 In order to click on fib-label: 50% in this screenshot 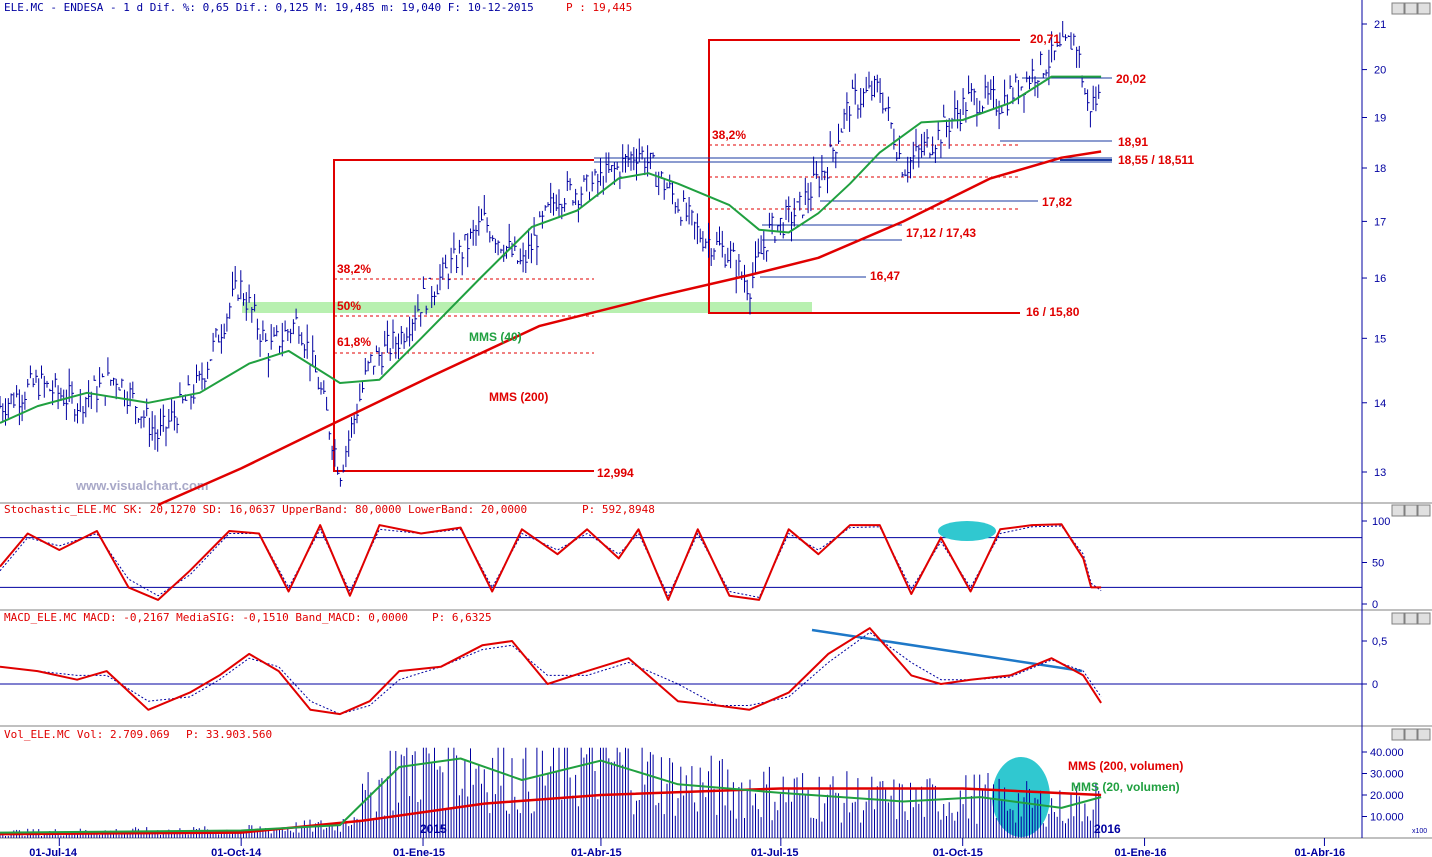, I will do `click(349, 306)`.